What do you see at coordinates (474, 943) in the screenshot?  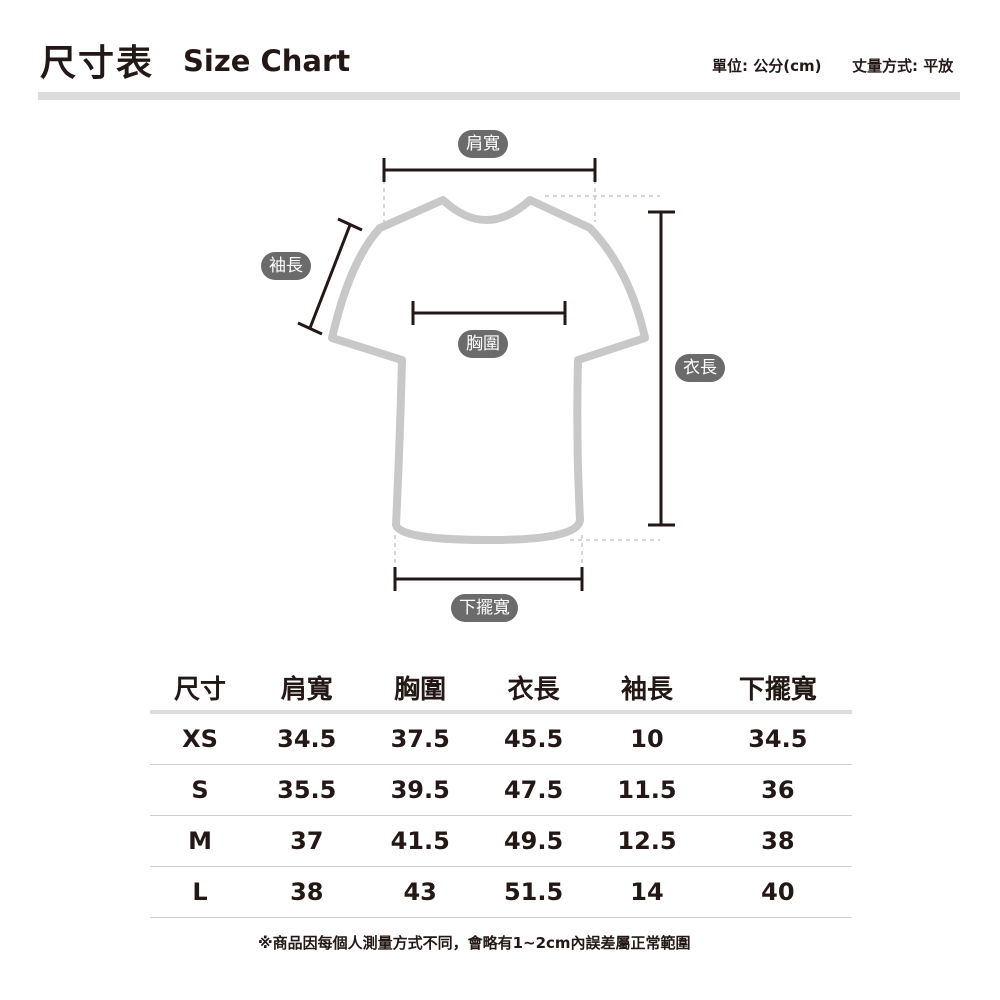 I see `note-text: ※商品因每個人測量方式不同，會略有1~2cm內誤差屬正常範圍` at bounding box center [474, 943].